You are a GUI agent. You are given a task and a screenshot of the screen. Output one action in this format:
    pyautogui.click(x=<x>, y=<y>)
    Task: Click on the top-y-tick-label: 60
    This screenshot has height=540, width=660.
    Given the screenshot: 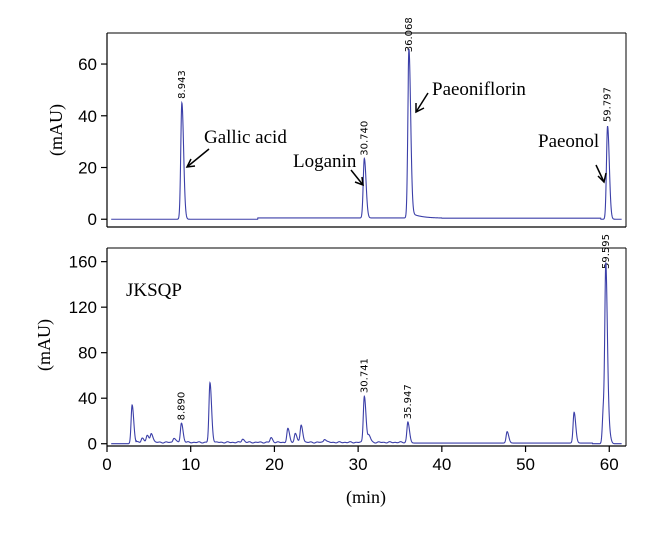 What is the action you would take?
    pyautogui.click(x=87, y=64)
    